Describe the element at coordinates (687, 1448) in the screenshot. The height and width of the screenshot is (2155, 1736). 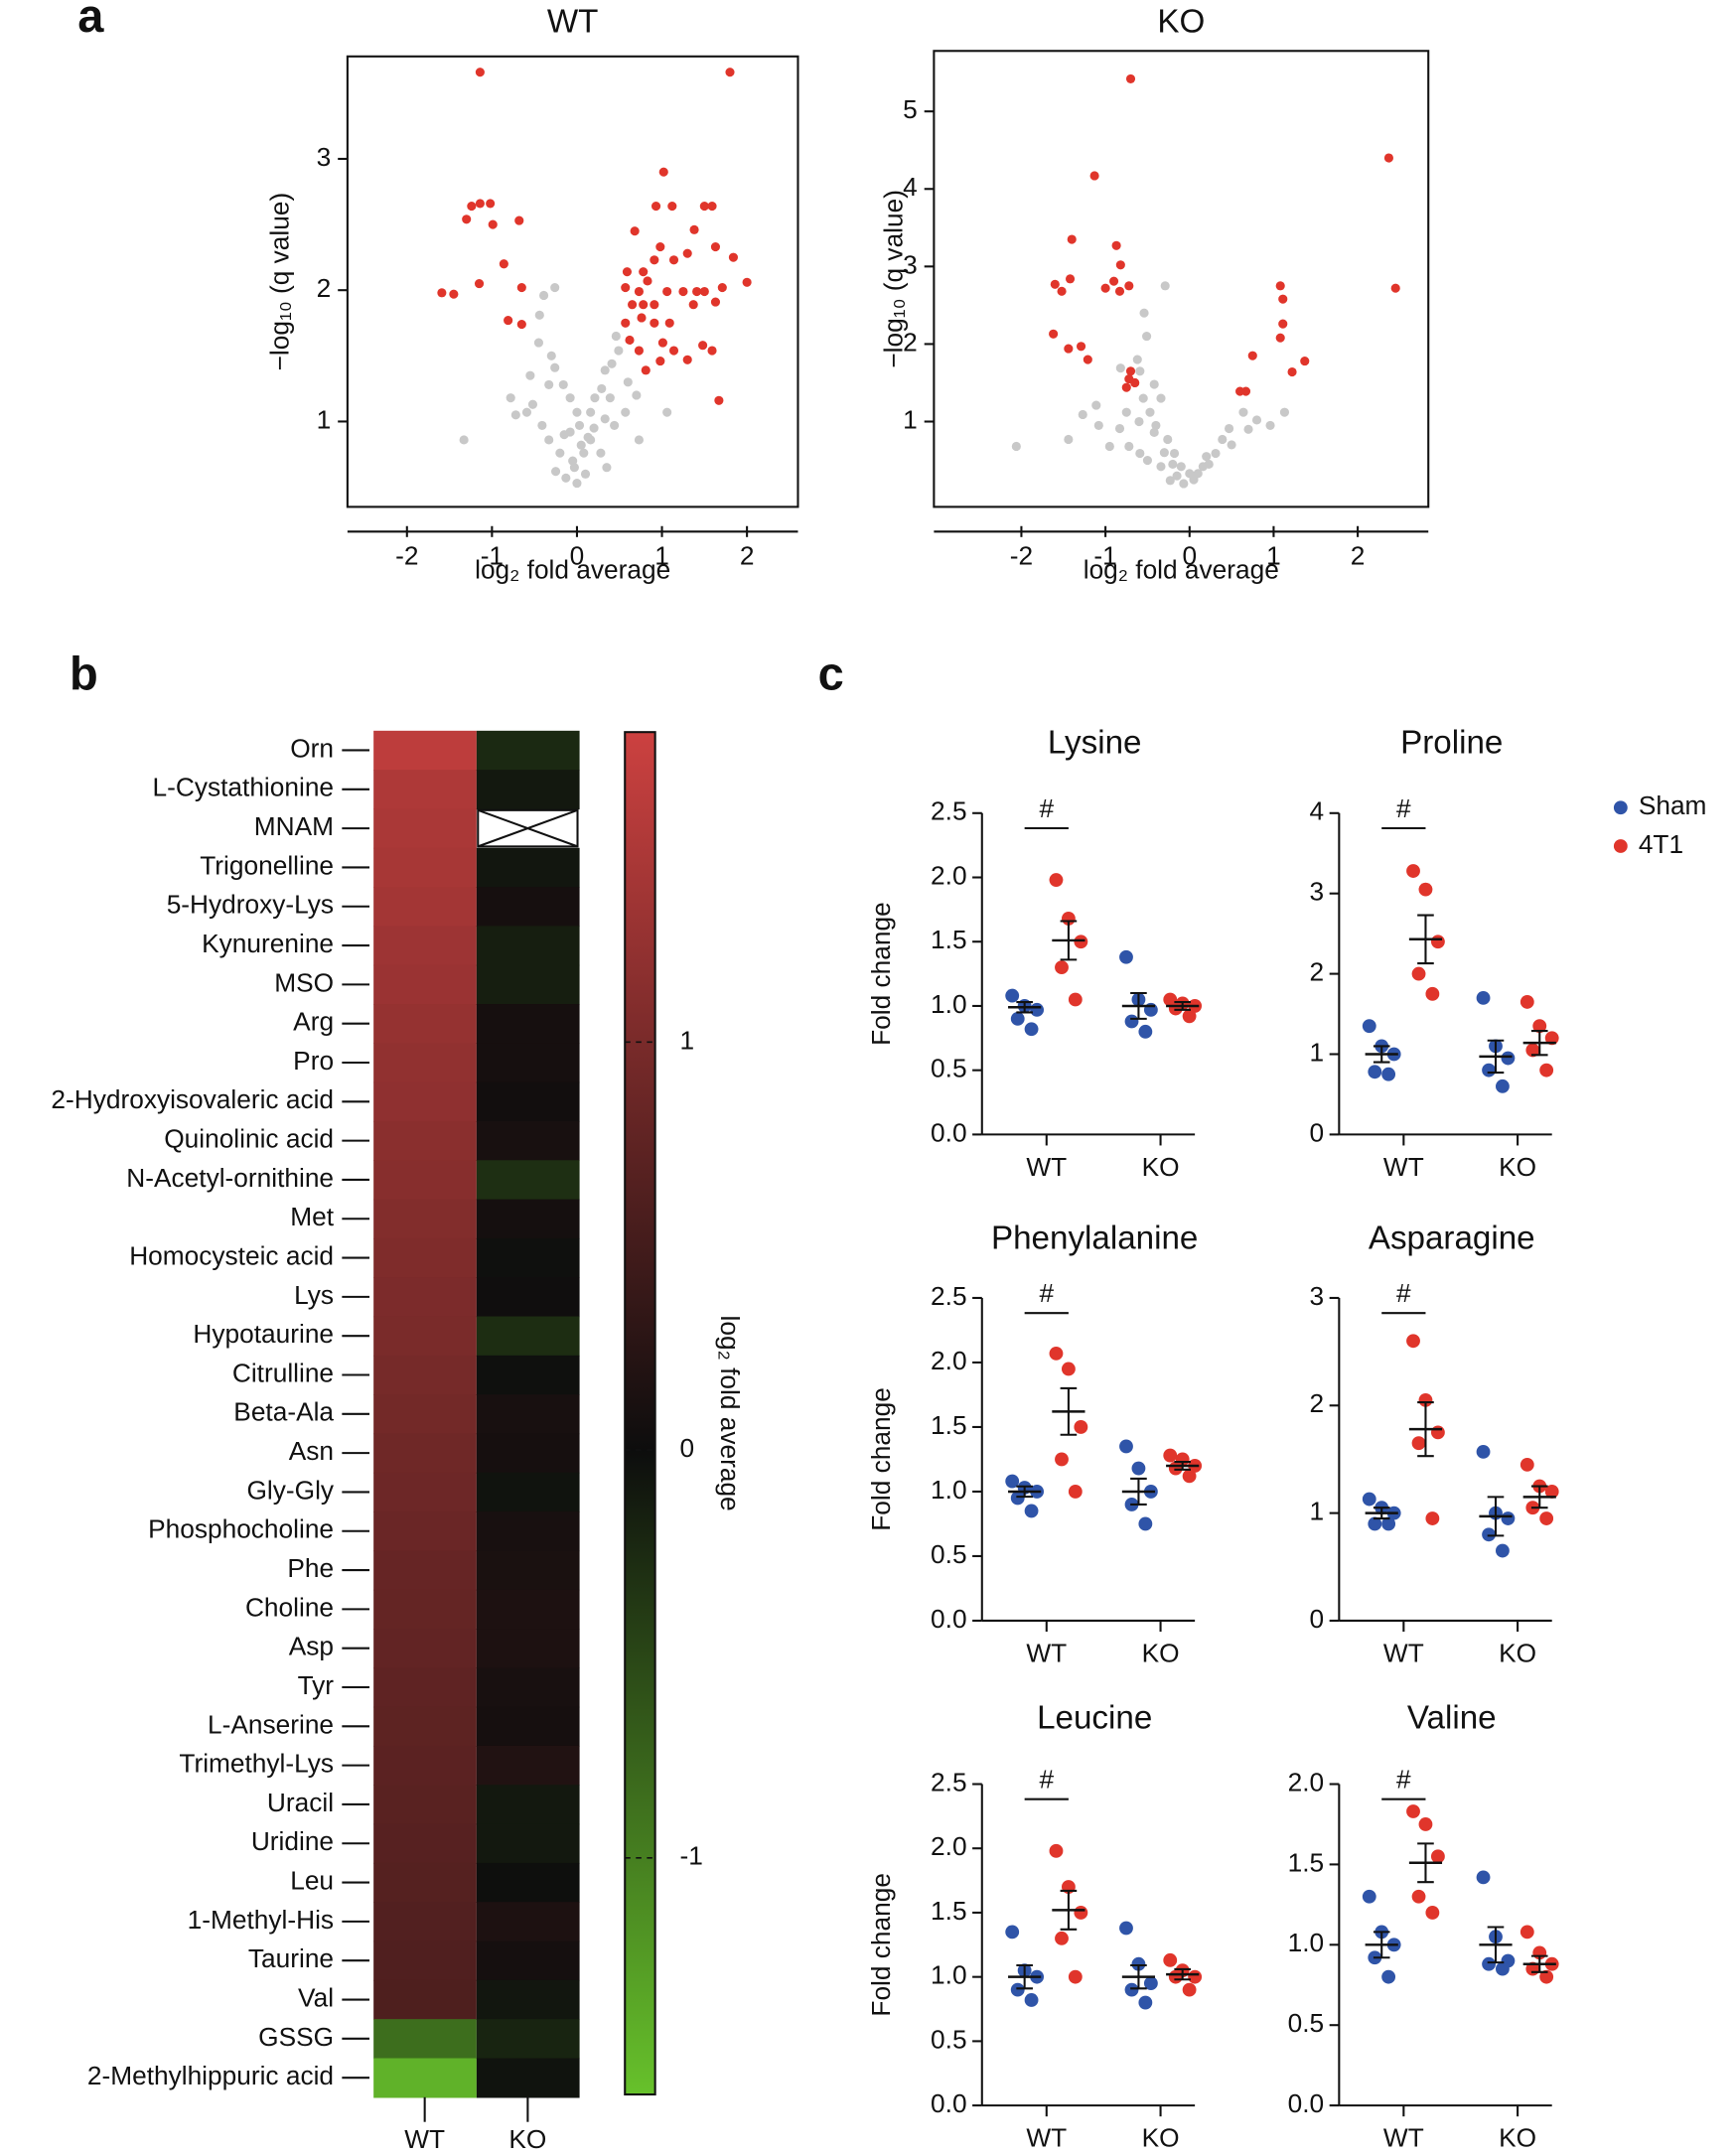
I see `colorbar-tick-label: 0` at that location.